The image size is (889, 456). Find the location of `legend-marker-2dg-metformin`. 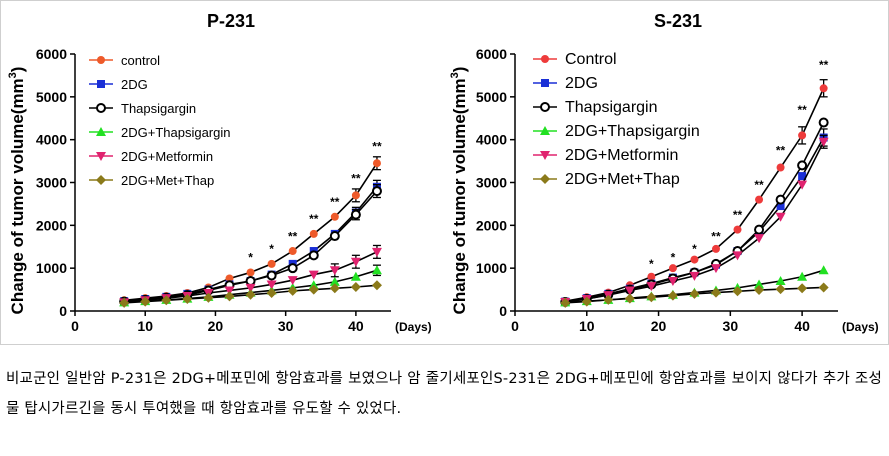

legend-marker-2dg-metformin is located at coordinates (545, 155).